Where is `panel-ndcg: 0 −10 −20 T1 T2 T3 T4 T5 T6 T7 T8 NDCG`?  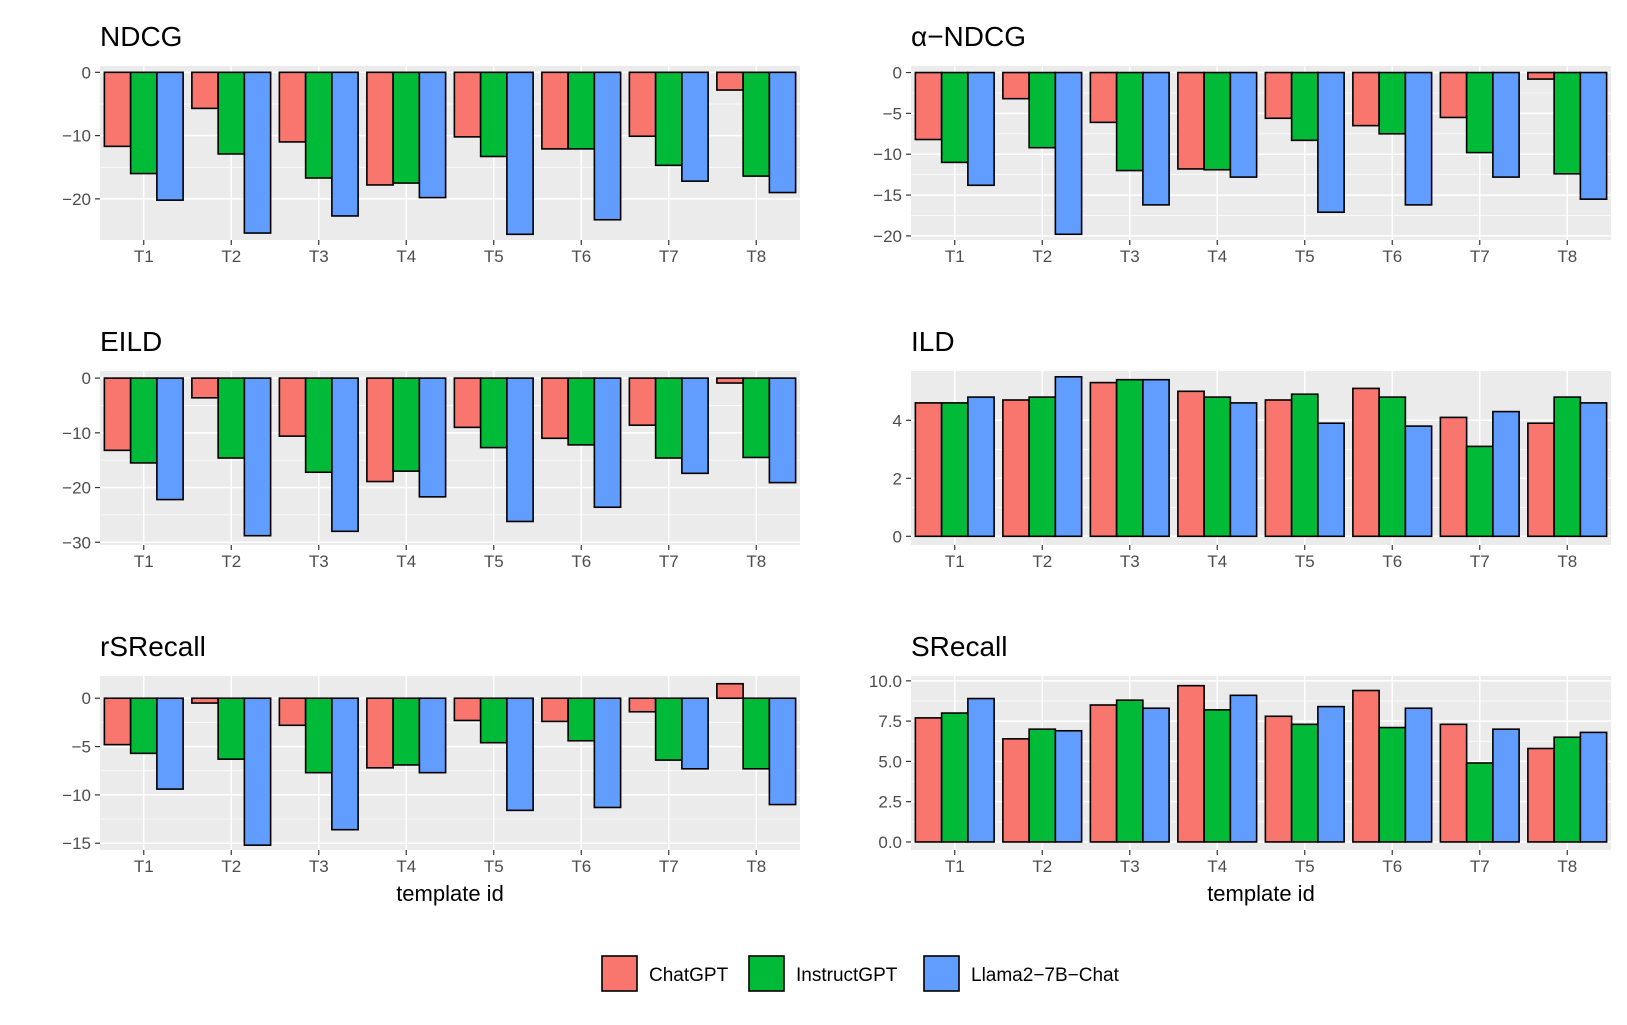
panel-ndcg: 0 −10 −20 T1 T2 T3 T4 T5 T6 T7 T8 NDCG is located at coordinates (431, 143).